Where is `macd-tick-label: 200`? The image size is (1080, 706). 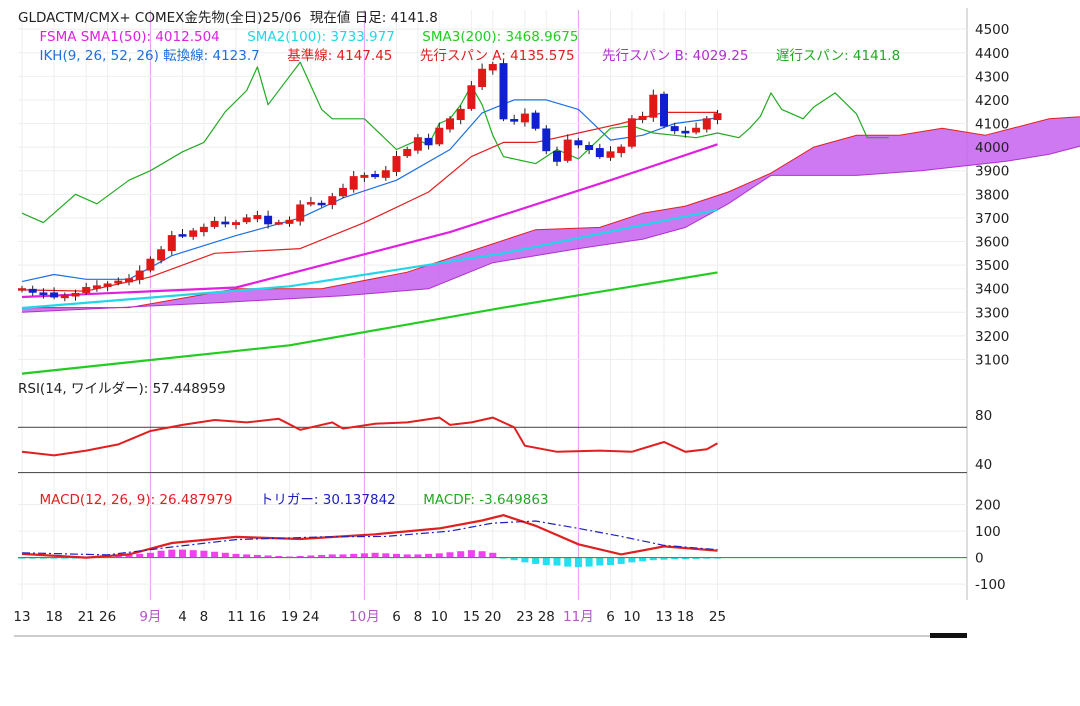
macd-tick-label: 200 is located at coordinates (988, 506).